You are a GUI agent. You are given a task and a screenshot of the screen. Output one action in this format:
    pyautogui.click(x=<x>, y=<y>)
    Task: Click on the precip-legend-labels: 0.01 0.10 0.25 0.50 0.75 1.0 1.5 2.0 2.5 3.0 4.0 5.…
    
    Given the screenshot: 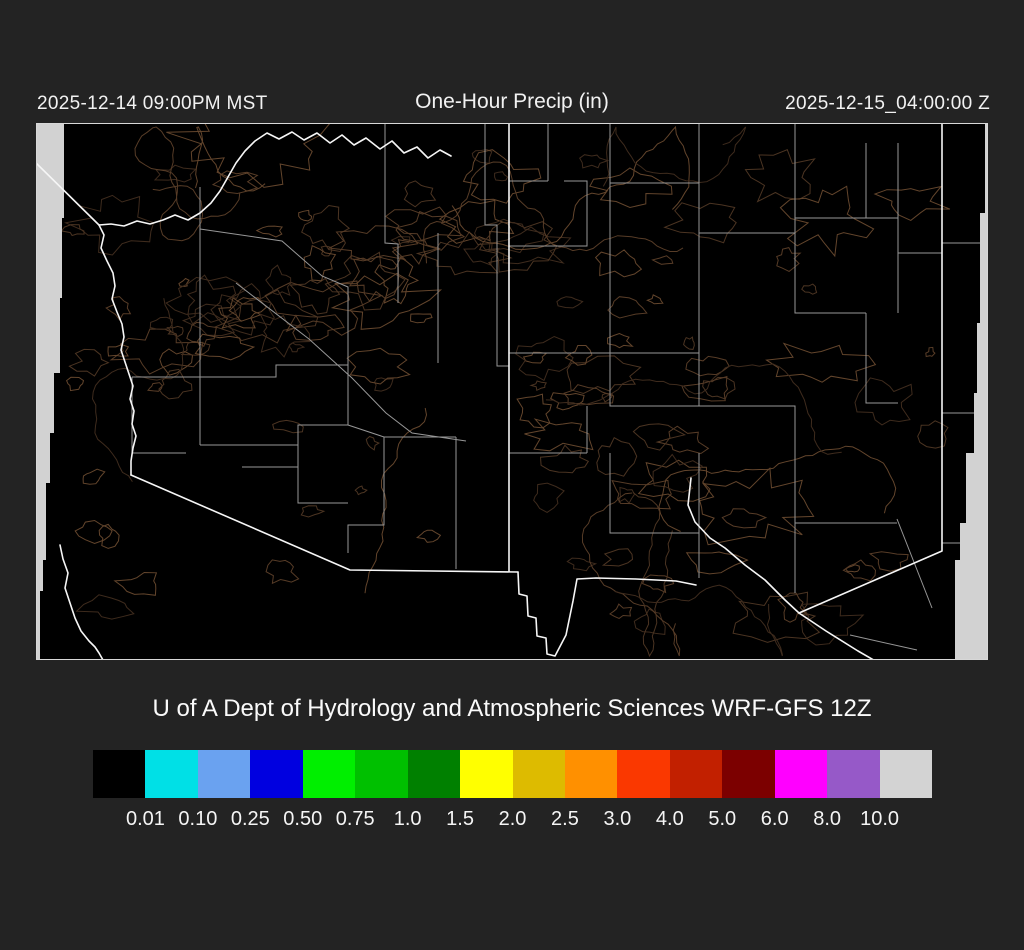 What is the action you would take?
    pyautogui.click(x=512, y=821)
    